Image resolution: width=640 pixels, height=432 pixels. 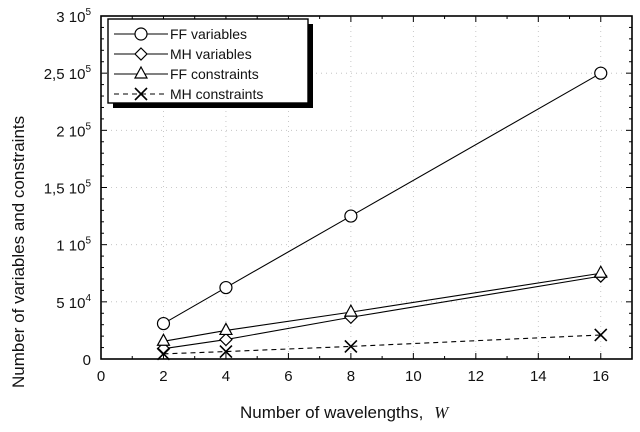 I want to click on y-tick-label: 2,5 105, so click(x=68, y=73).